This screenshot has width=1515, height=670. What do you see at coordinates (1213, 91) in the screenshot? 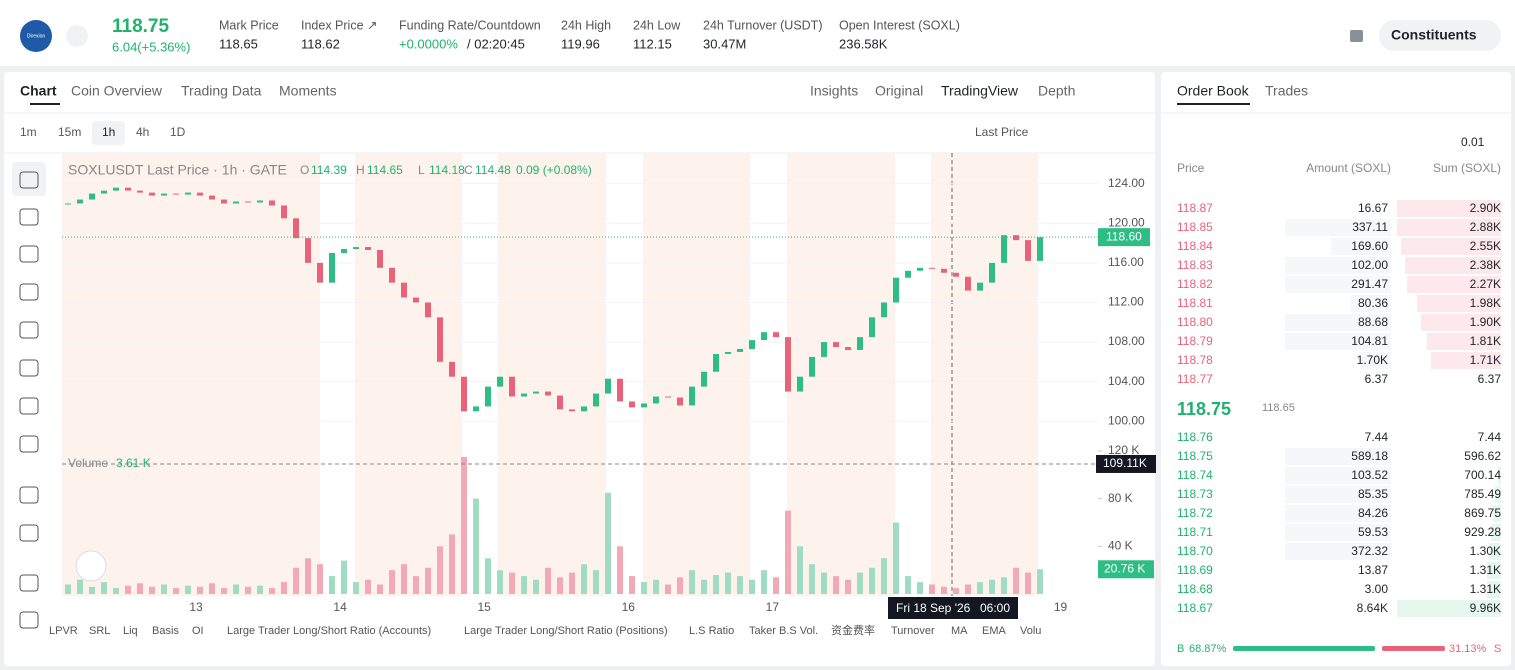
I see `ob-tab: Order Book` at bounding box center [1213, 91].